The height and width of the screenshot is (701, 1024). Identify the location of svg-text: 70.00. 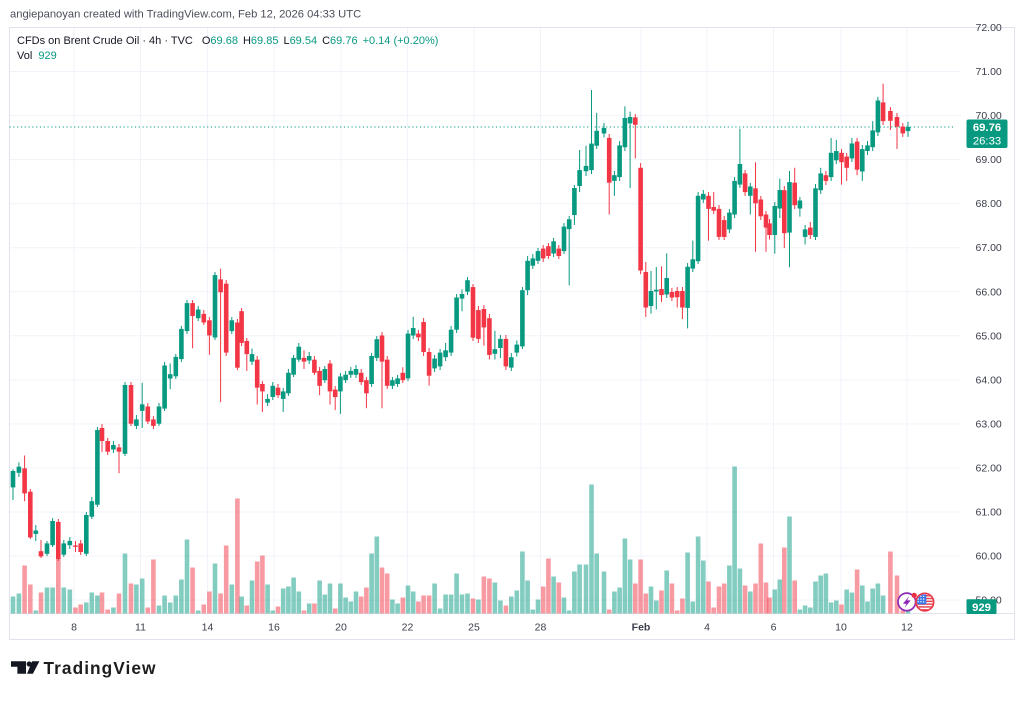
(989, 116).